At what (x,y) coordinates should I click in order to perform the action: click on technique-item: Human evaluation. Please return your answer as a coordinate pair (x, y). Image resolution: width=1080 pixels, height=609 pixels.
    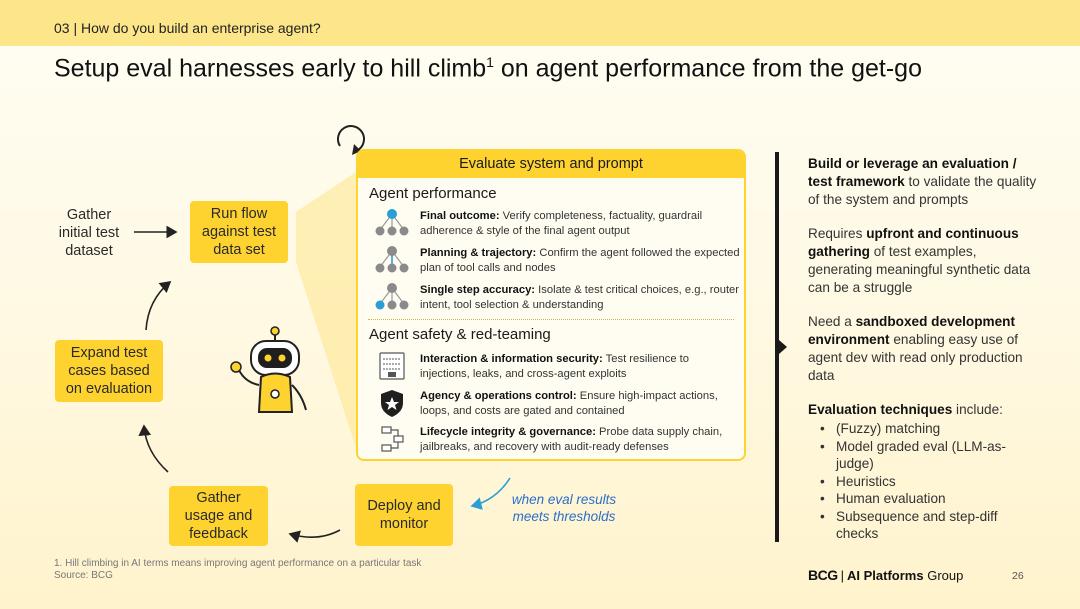
    Looking at the image, I should click on (923, 499).